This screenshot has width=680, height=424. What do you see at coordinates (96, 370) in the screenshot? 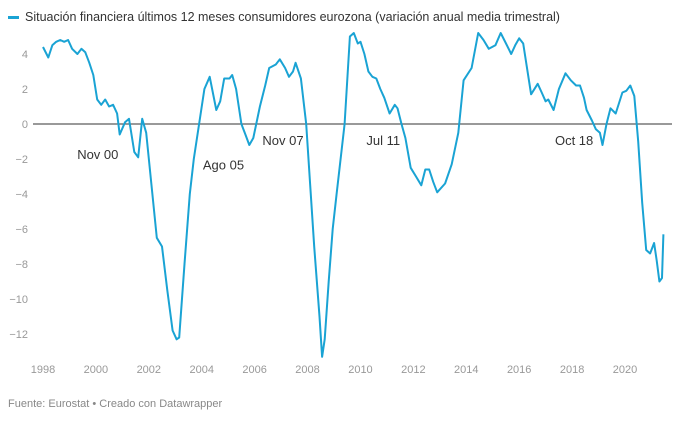
I see `x-tick-label: 2000` at bounding box center [96, 370].